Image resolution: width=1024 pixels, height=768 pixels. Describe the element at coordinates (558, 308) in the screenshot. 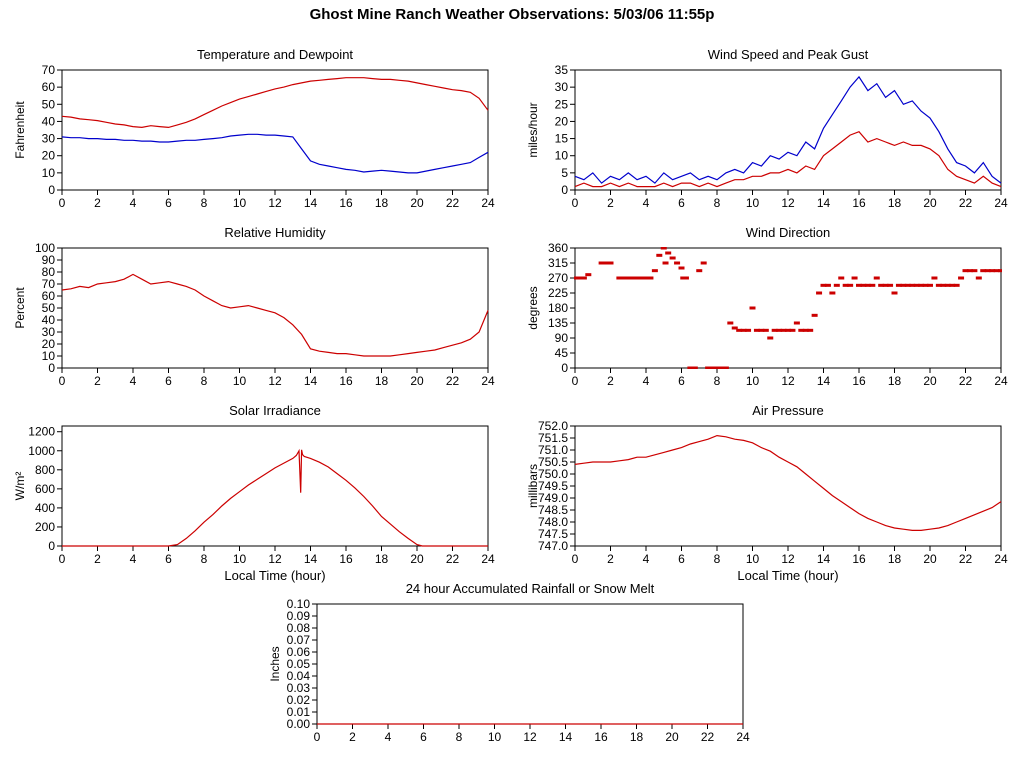

I see `y-tick-label: 180` at that location.